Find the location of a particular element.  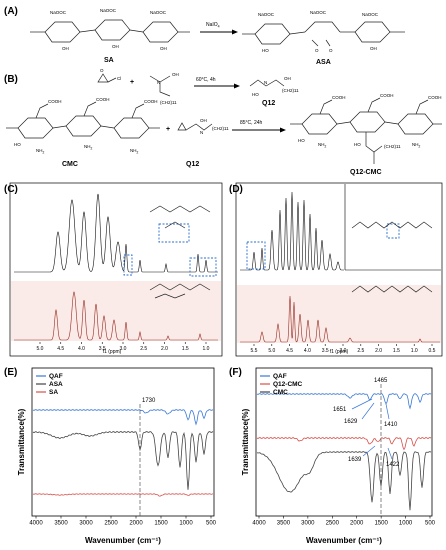

svg-text: ASA is located at coordinates (56, 384).